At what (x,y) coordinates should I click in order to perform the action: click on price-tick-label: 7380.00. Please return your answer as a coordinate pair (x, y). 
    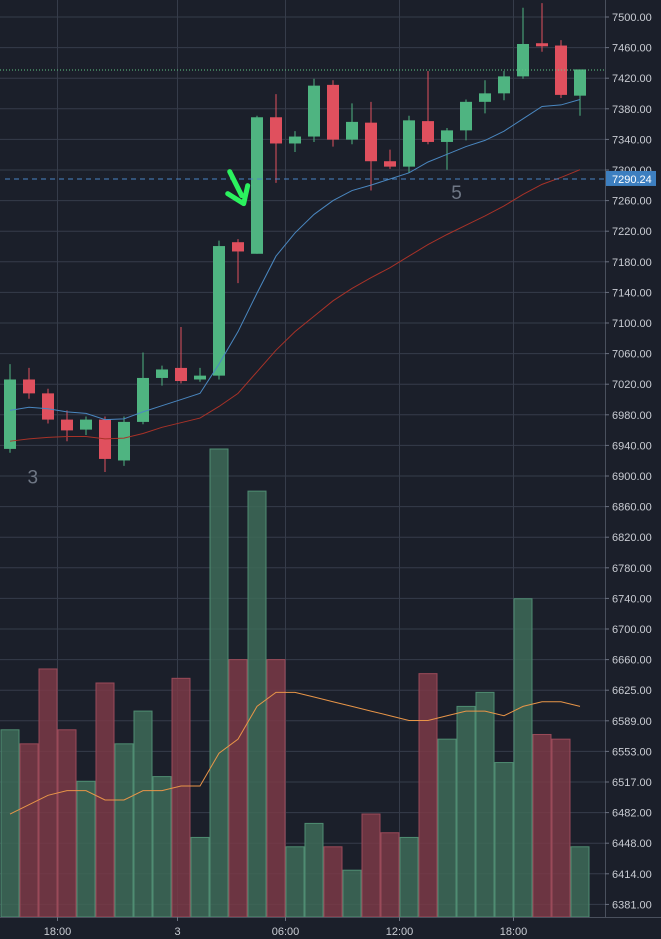
    Looking at the image, I should click on (632, 110).